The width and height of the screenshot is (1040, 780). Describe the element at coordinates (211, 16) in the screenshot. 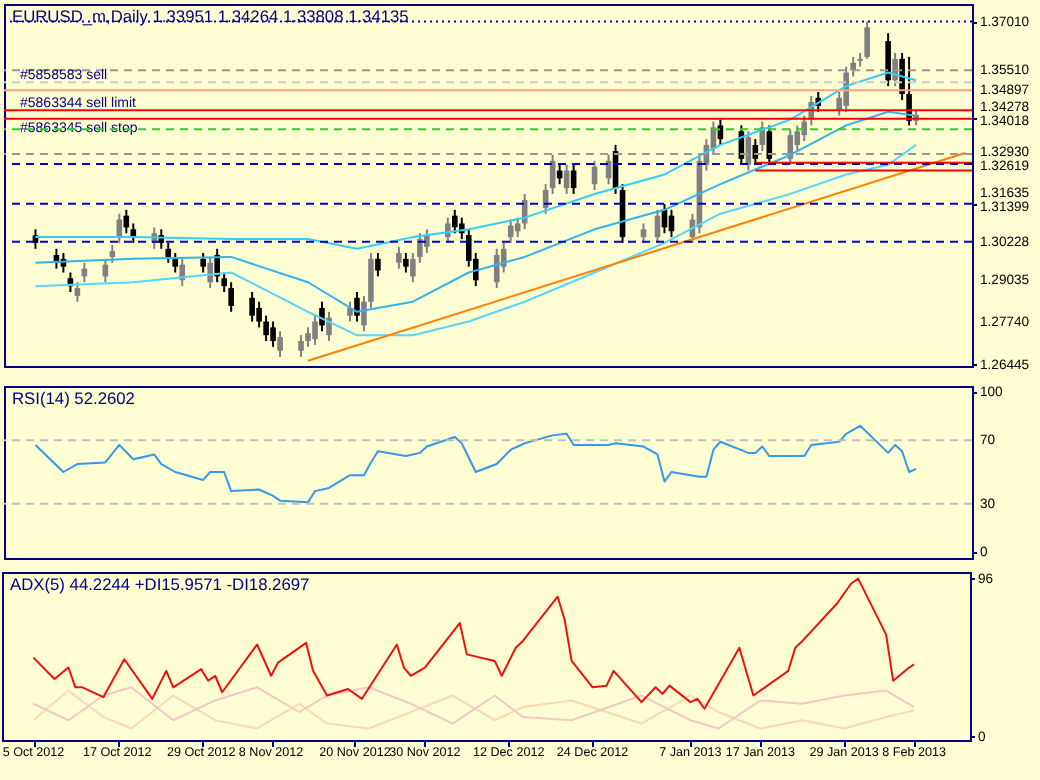

I see `chart-title: EURUSD_m,Daily 1.33951 1.34264 1.33808 1.34135` at that location.